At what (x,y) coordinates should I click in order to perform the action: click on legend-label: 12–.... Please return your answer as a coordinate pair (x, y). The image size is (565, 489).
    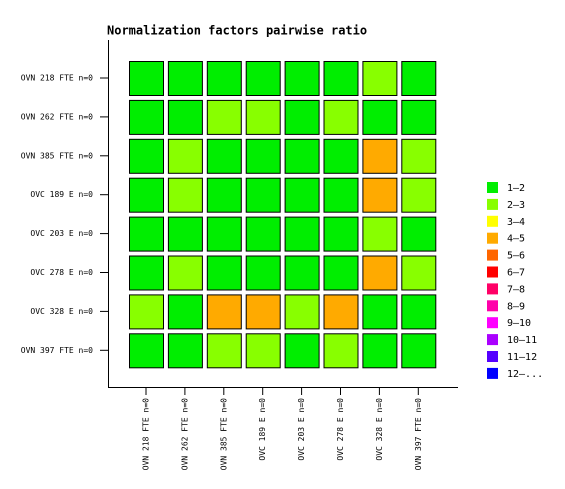
    Looking at the image, I should click on (525, 374).